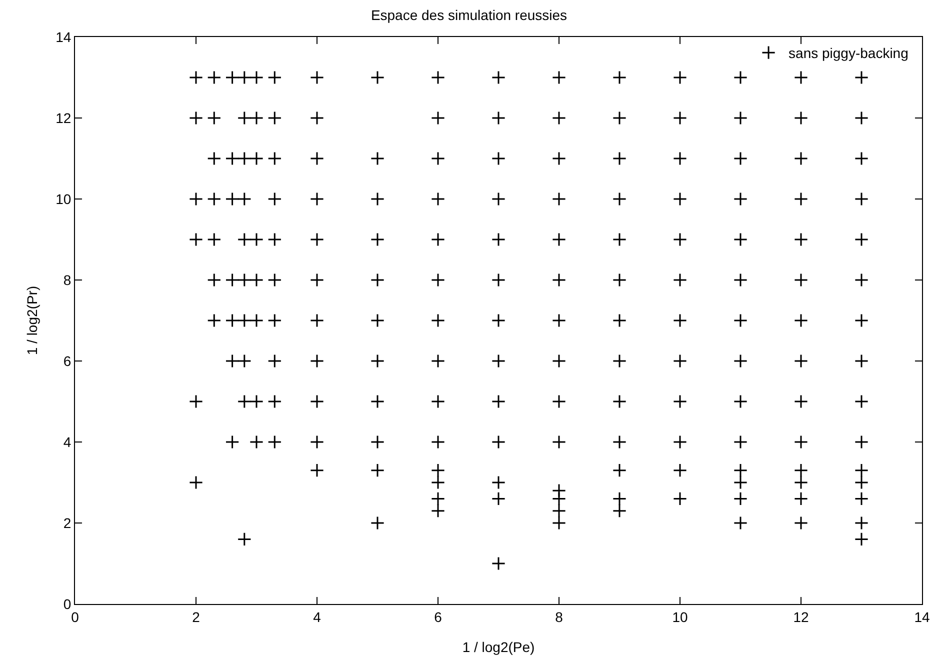  What do you see at coordinates (498, 647) in the screenshot?
I see `x-axis-title: 1 / log2(Pe)` at bounding box center [498, 647].